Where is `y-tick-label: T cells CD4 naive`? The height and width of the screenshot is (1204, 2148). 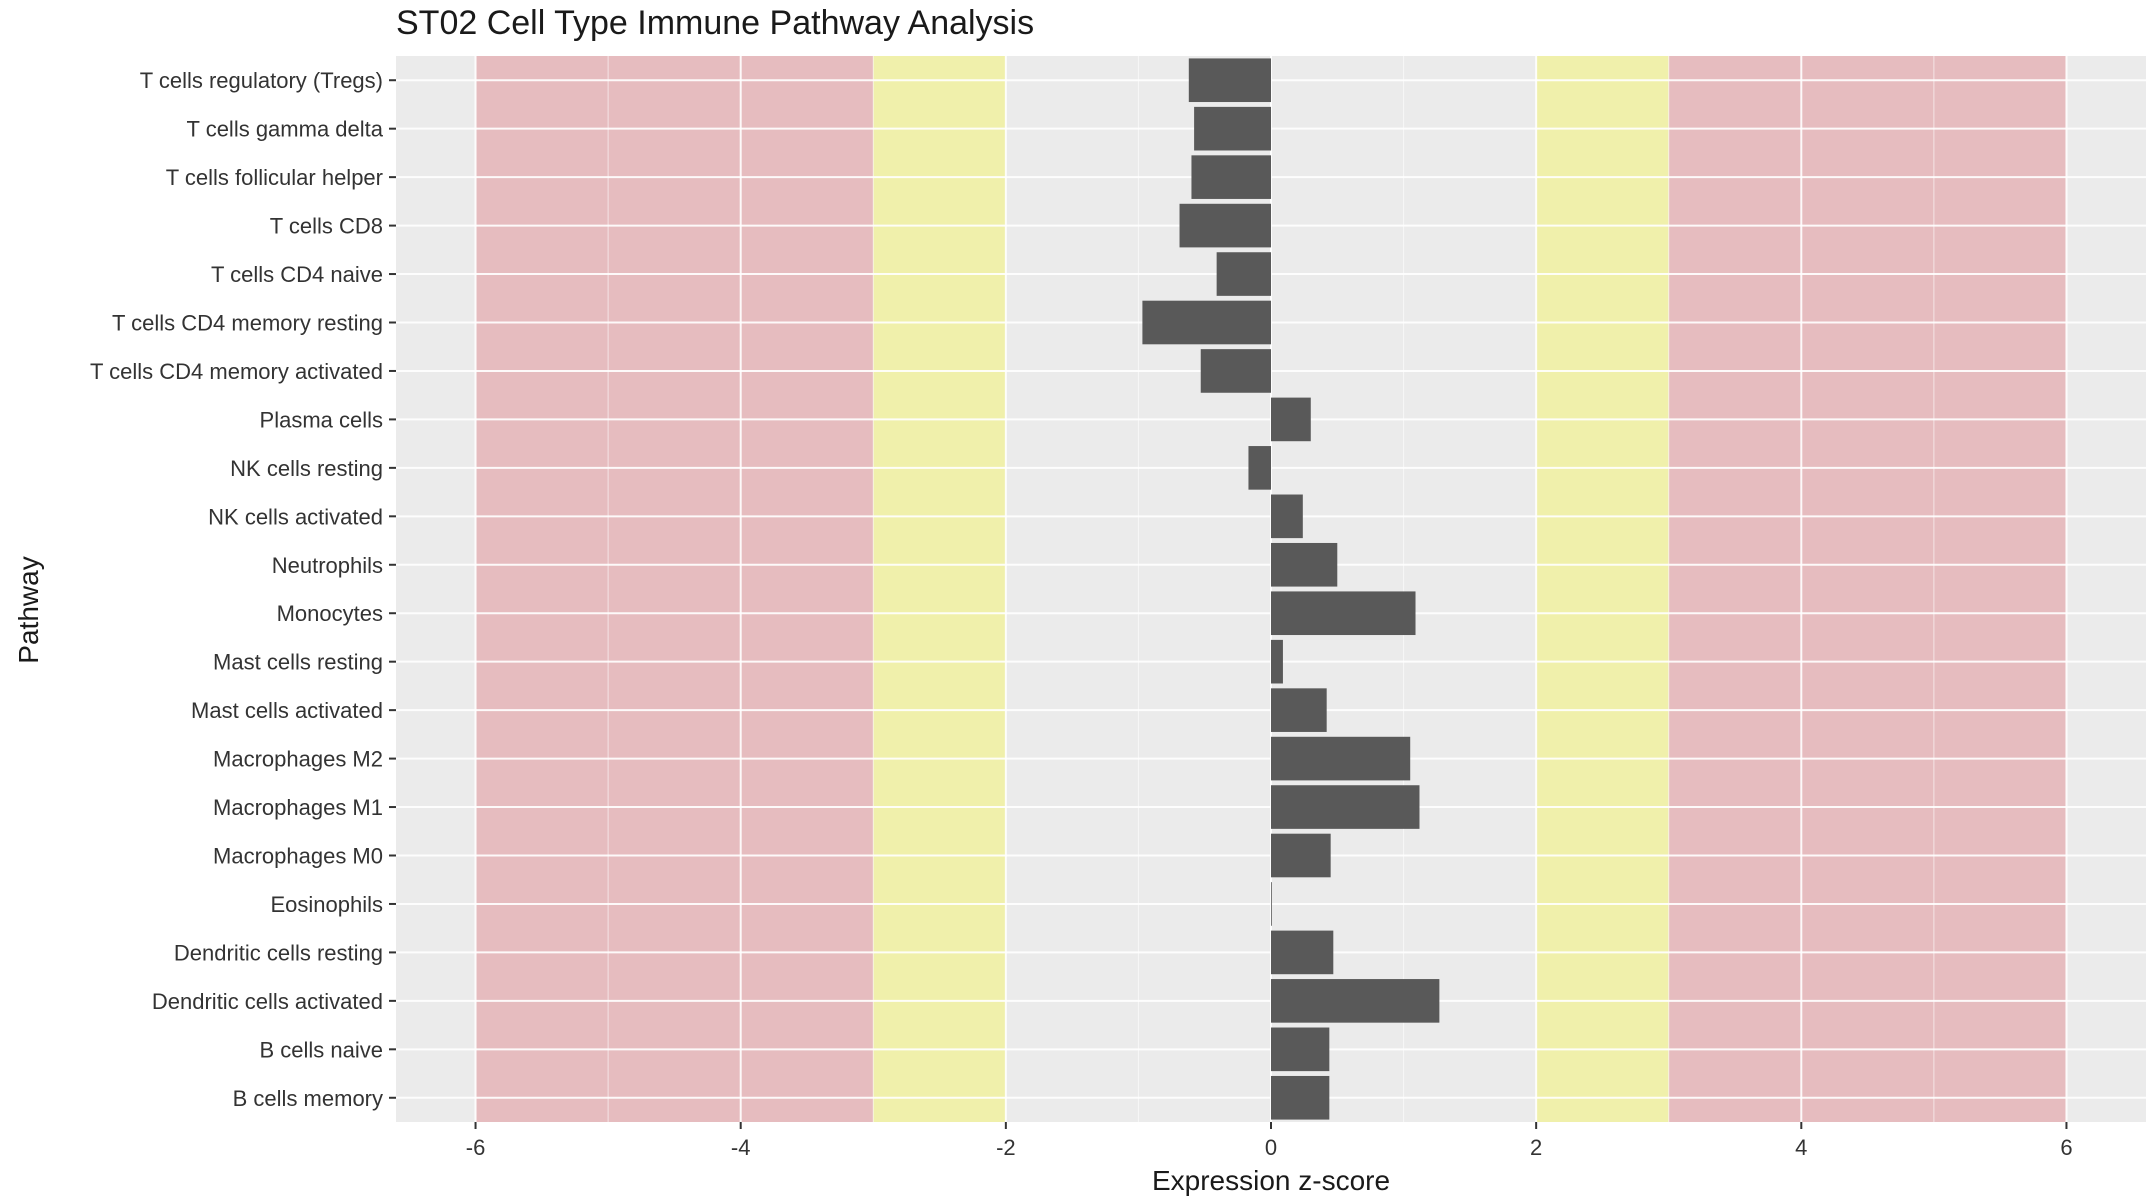
y-tick-label: T cells CD4 naive is located at coordinates (297, 274).